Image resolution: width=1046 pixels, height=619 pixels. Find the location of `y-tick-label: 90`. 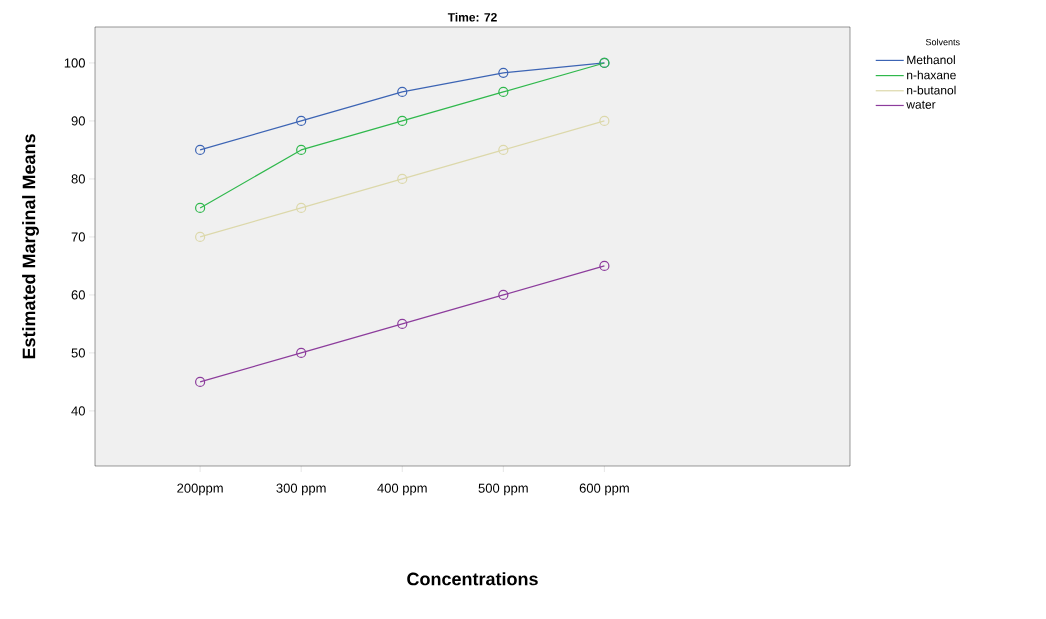

y-tick-label: 90 is located at coordinates (78, 121).